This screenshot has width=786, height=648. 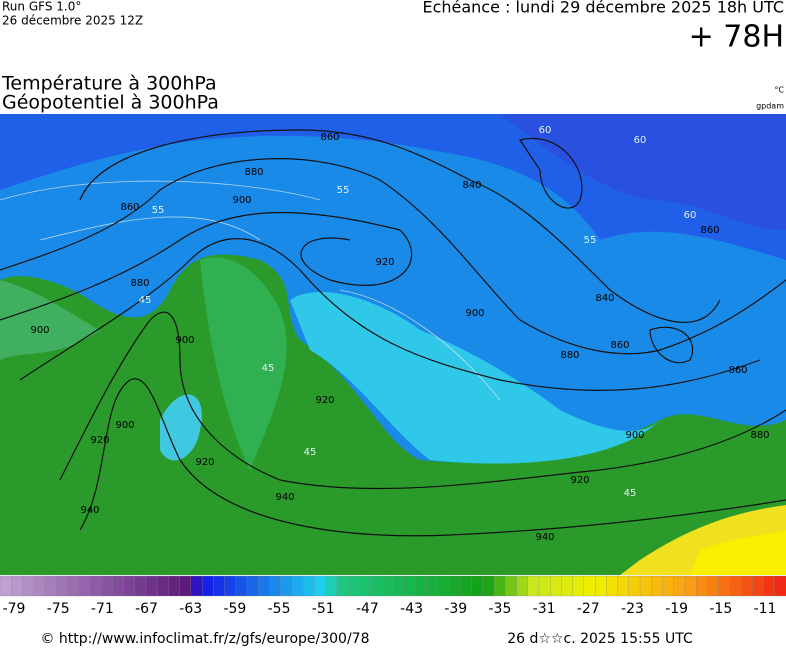 What do you see at coordinates (770, 106) in the screenshot?
I see `unit-geo: gpdam` at bounding box center [770, 106].